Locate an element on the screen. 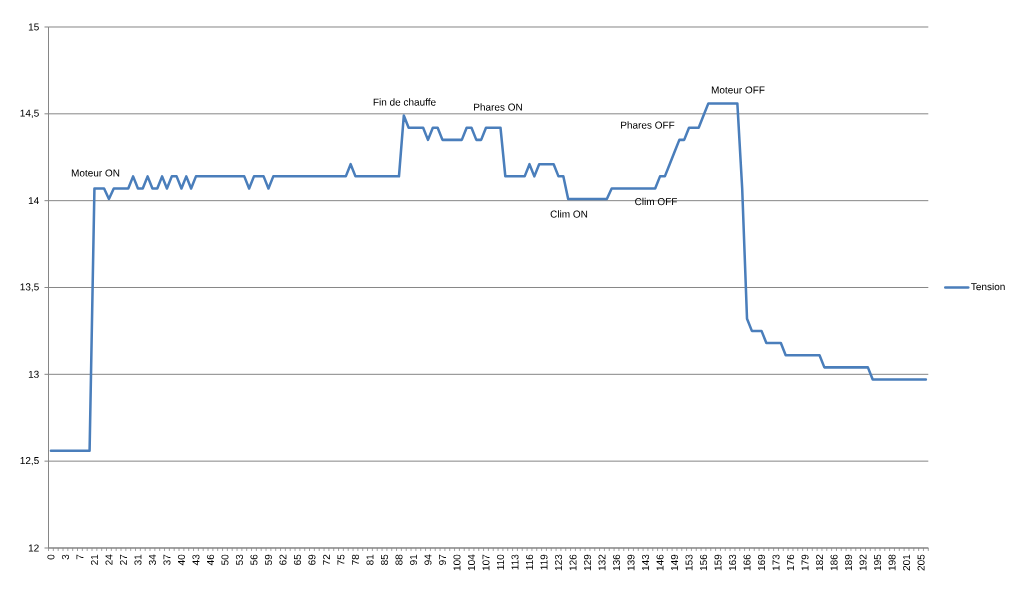  x-tick-label: 34 is located at coordinates (152, 559).